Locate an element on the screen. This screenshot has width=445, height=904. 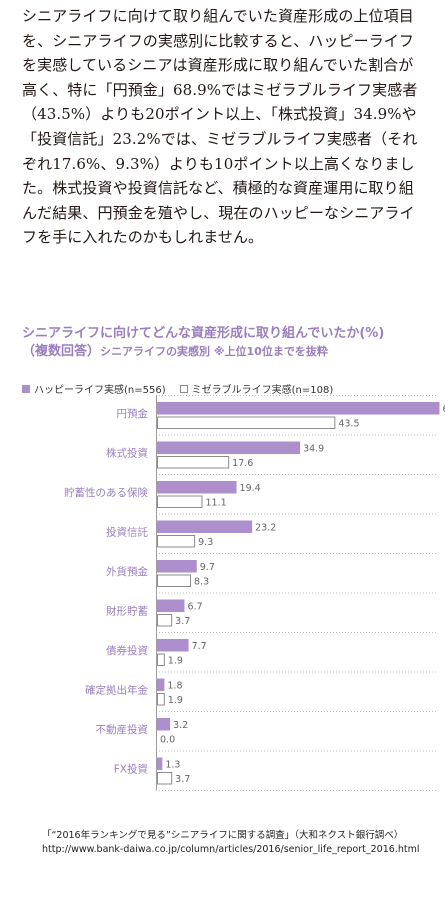
value-label-miserable: 17.6 is located at coordinates (242, 463).